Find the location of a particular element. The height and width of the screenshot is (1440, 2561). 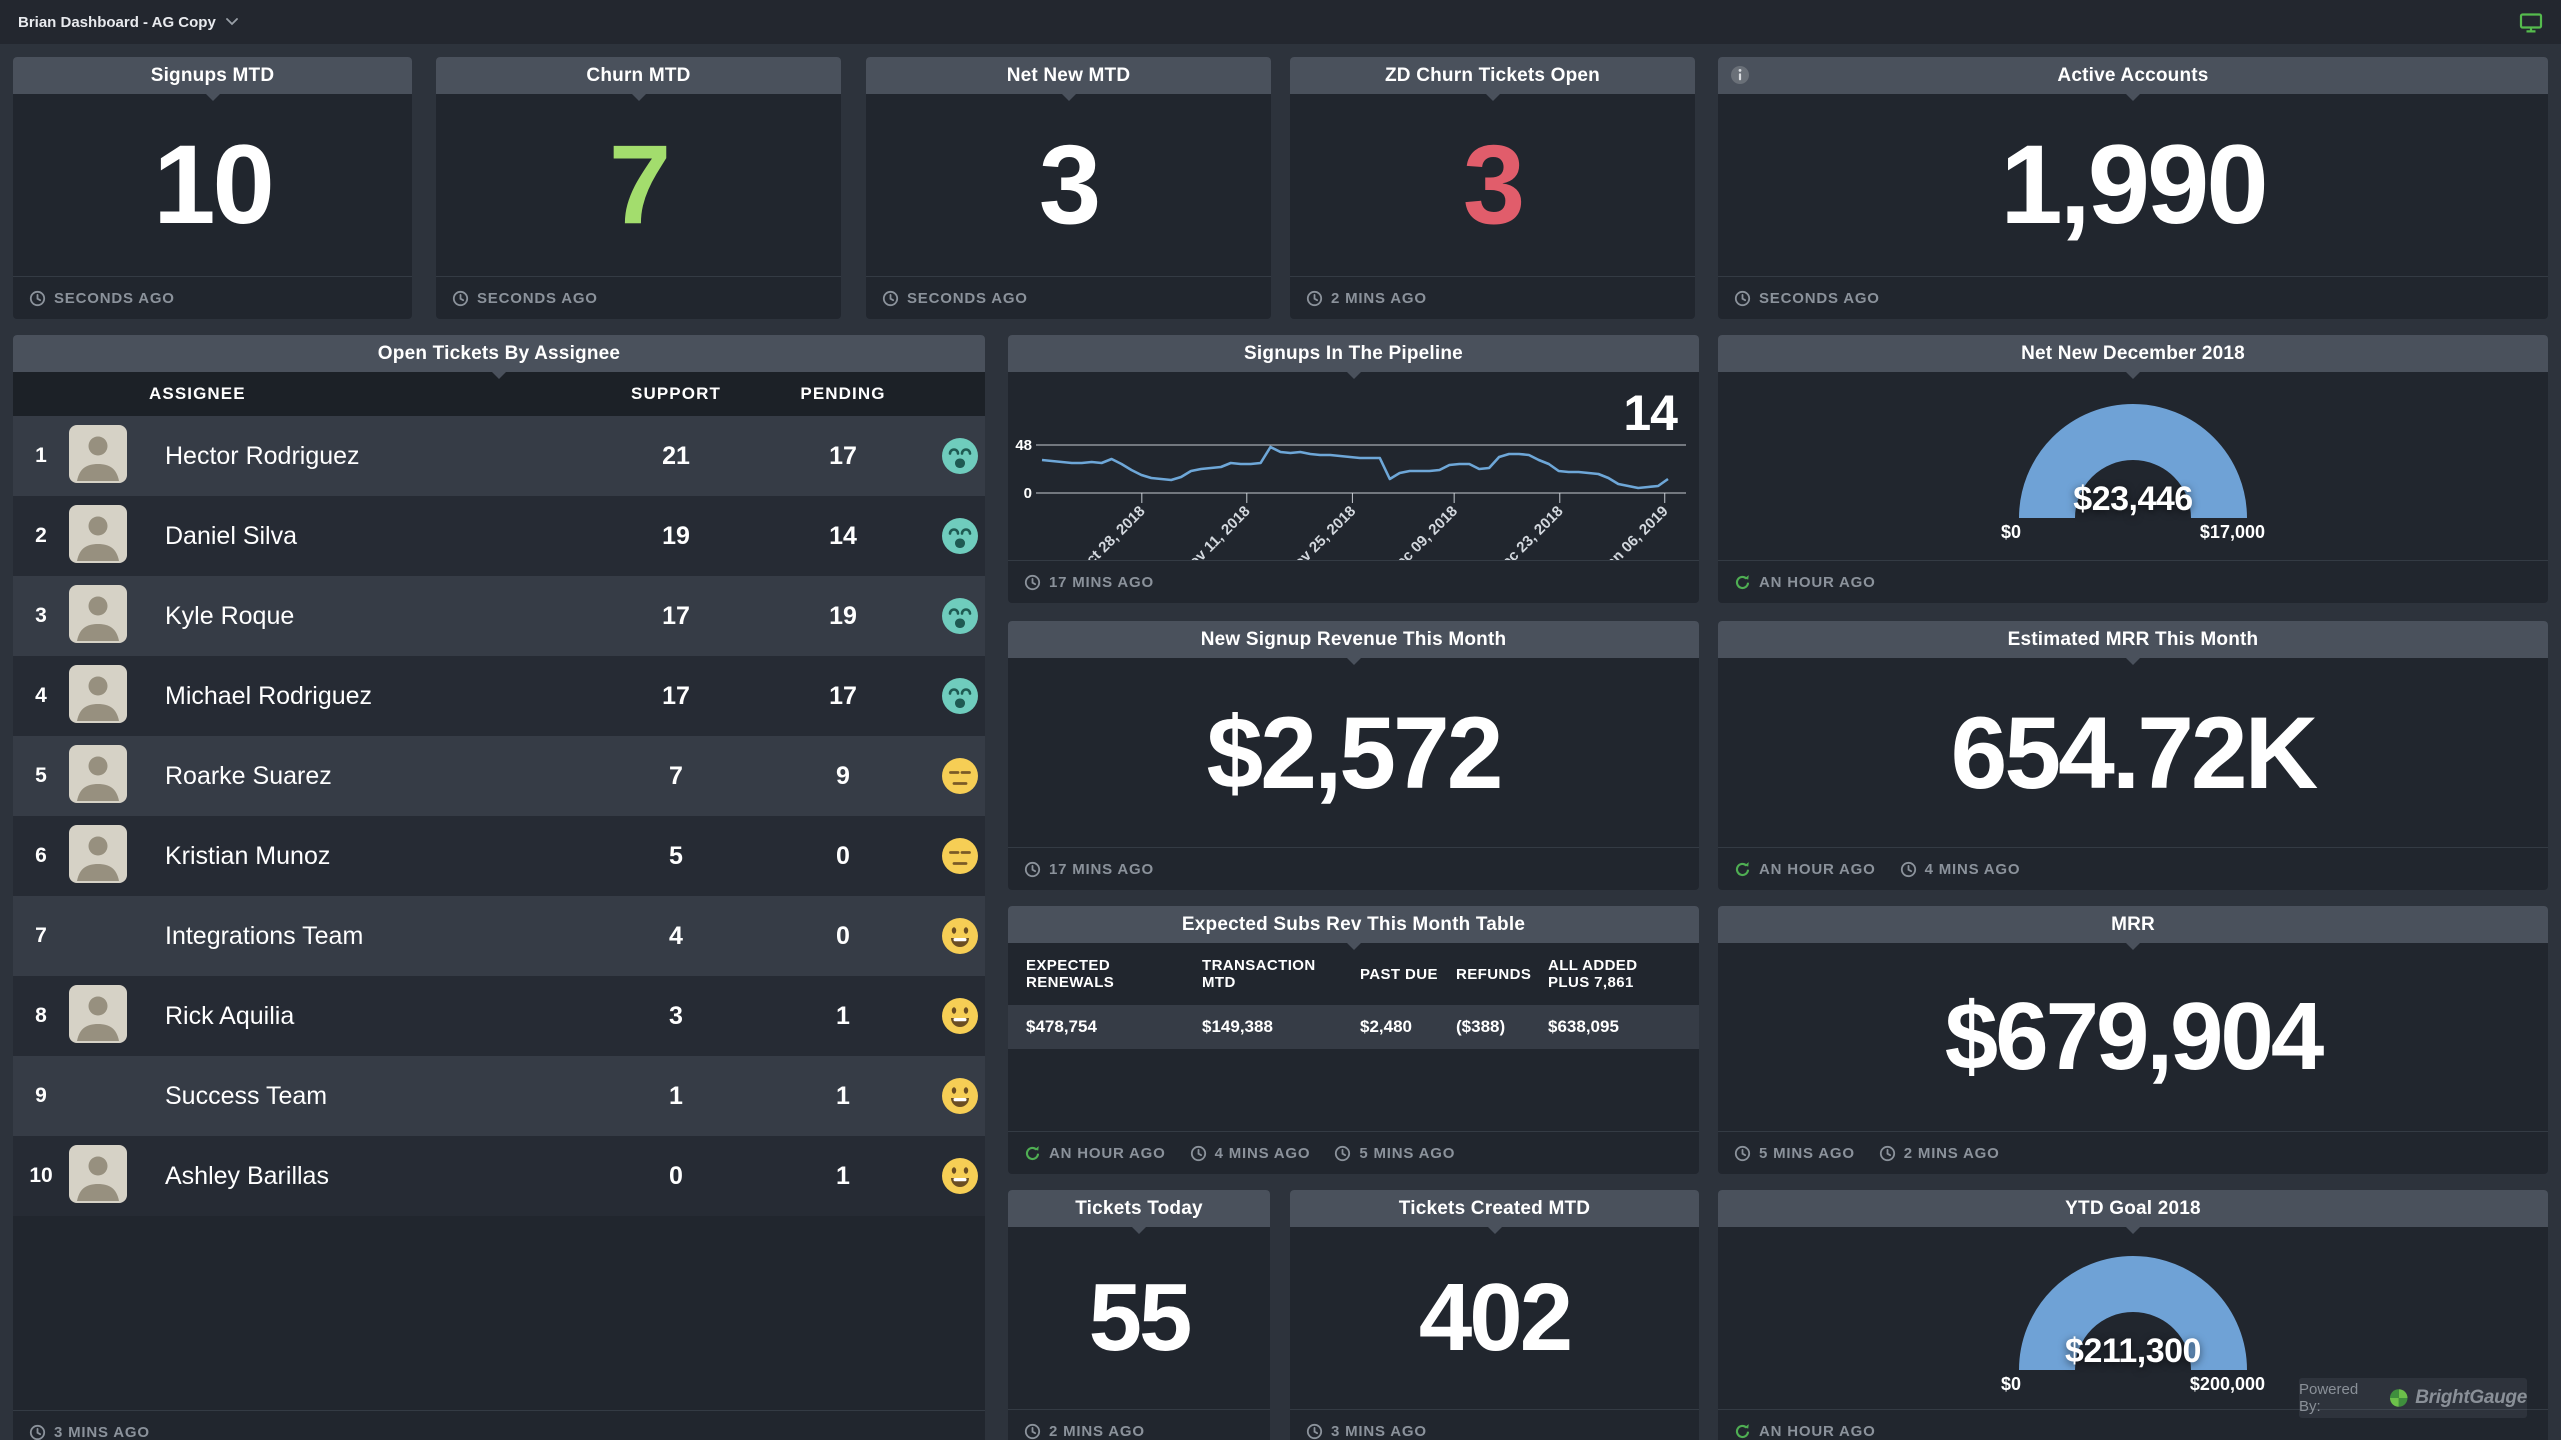

gauge-max-label: $17,000 is located at coordinates (2232, 531).